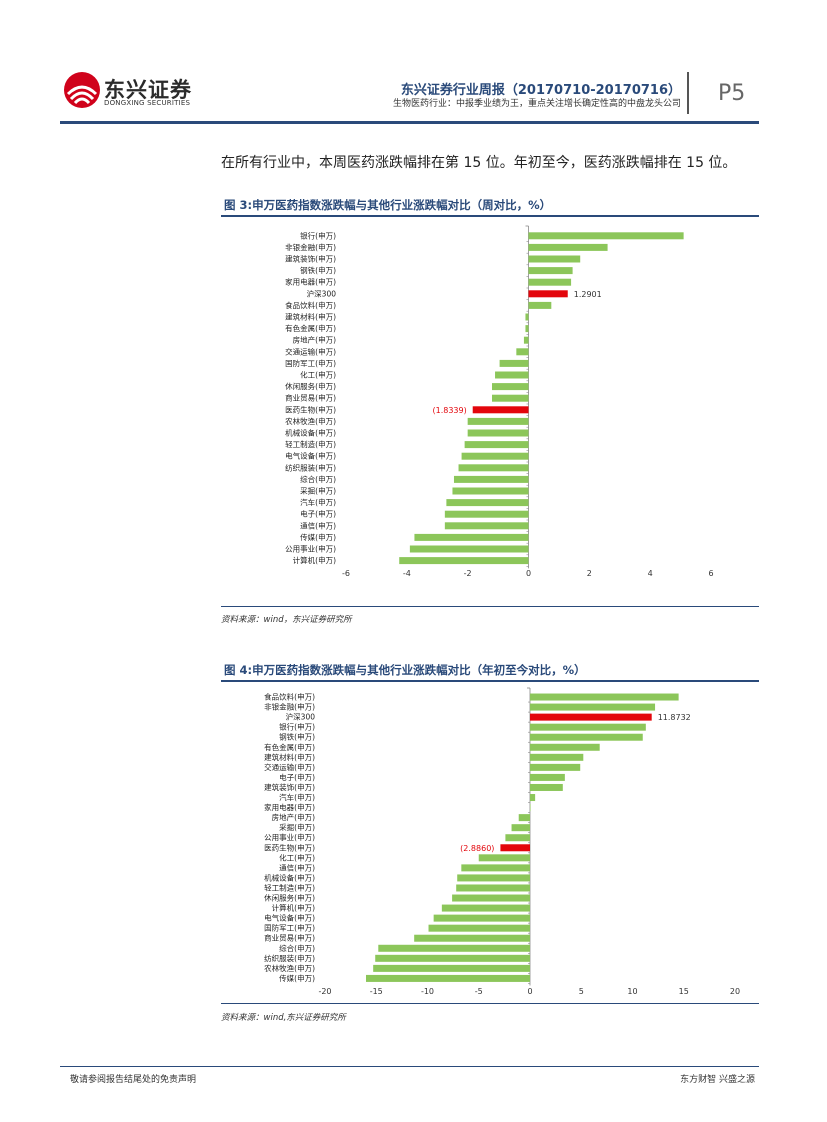  What do you see at coordinates (388, 205) in the screenshot?
I see `figure-3-title: 图 3:申万医药指数涨跌幅与其他行业涨跌幅对比（周对比，%）` at bounding box center [388, 205].